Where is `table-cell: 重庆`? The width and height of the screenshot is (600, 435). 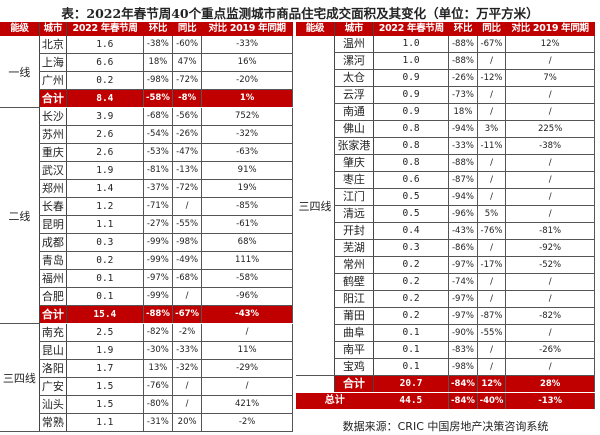
table-cell: 重庆 is located at coordinates (52, 152).